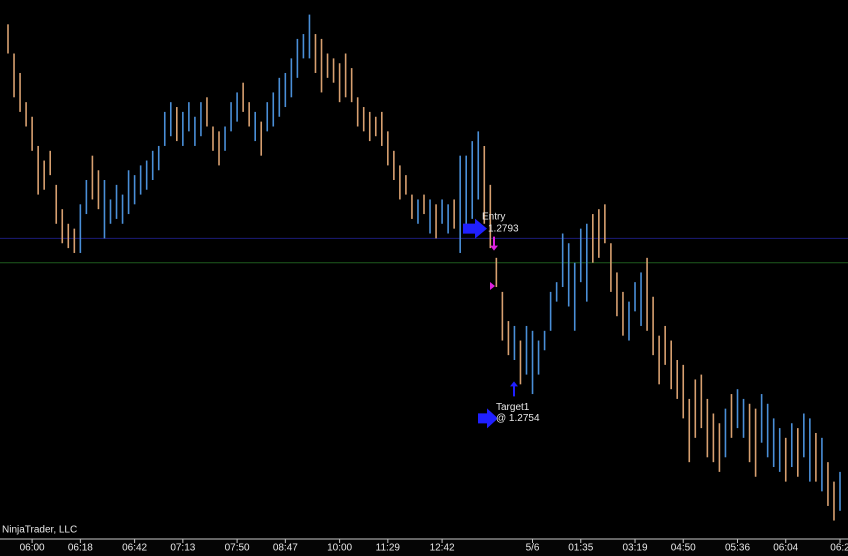 The image size is (848, 556). What do you see at coordinates (493, 216) in the screenshot?
I see `entry-label: Entry` at bounding box center [493, 216].